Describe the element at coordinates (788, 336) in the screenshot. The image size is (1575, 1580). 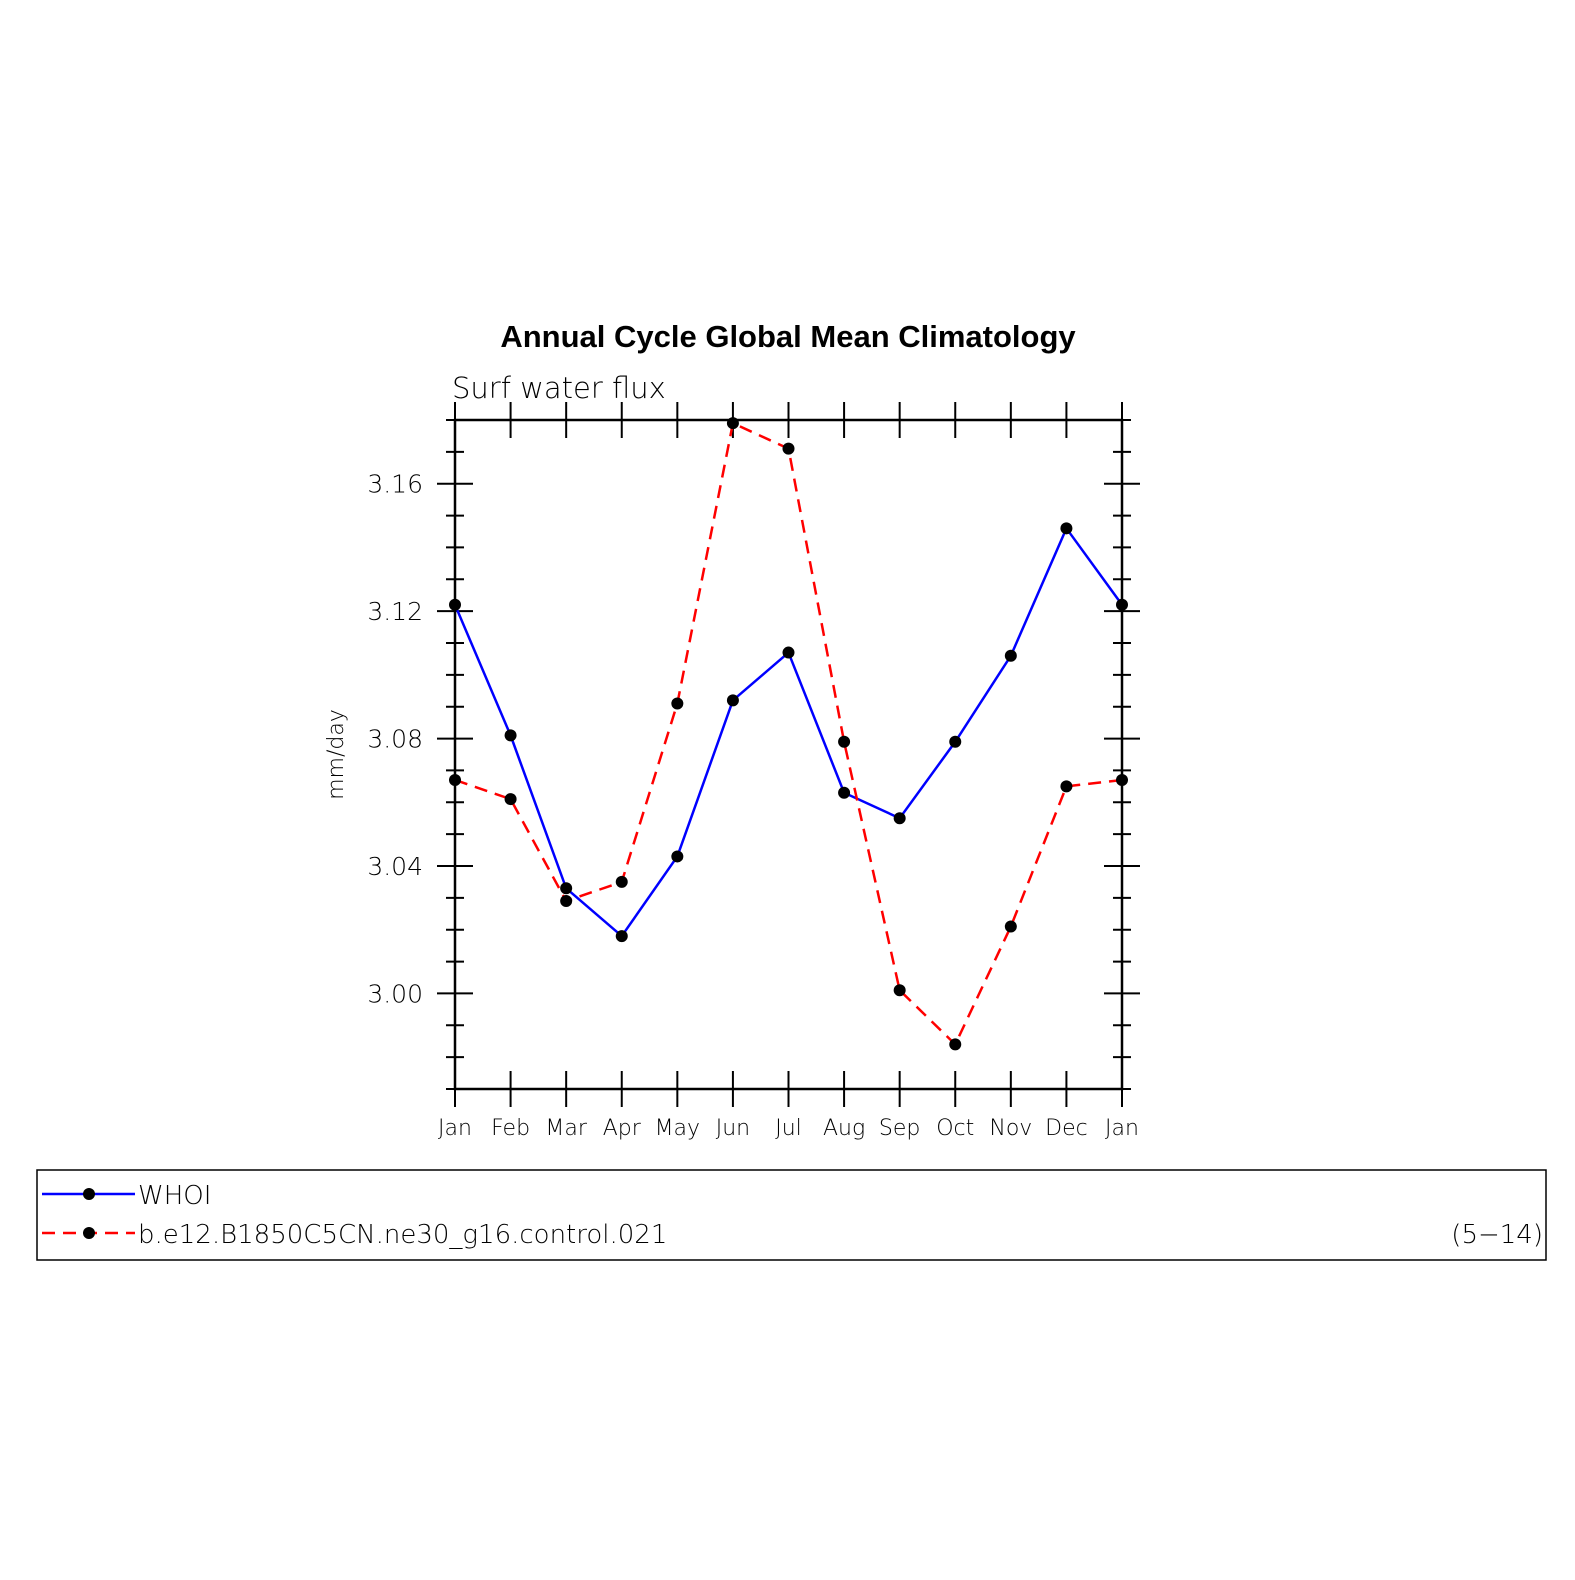
I see `chart-title: Annual Cycle Global Mean Climatology` at that location.